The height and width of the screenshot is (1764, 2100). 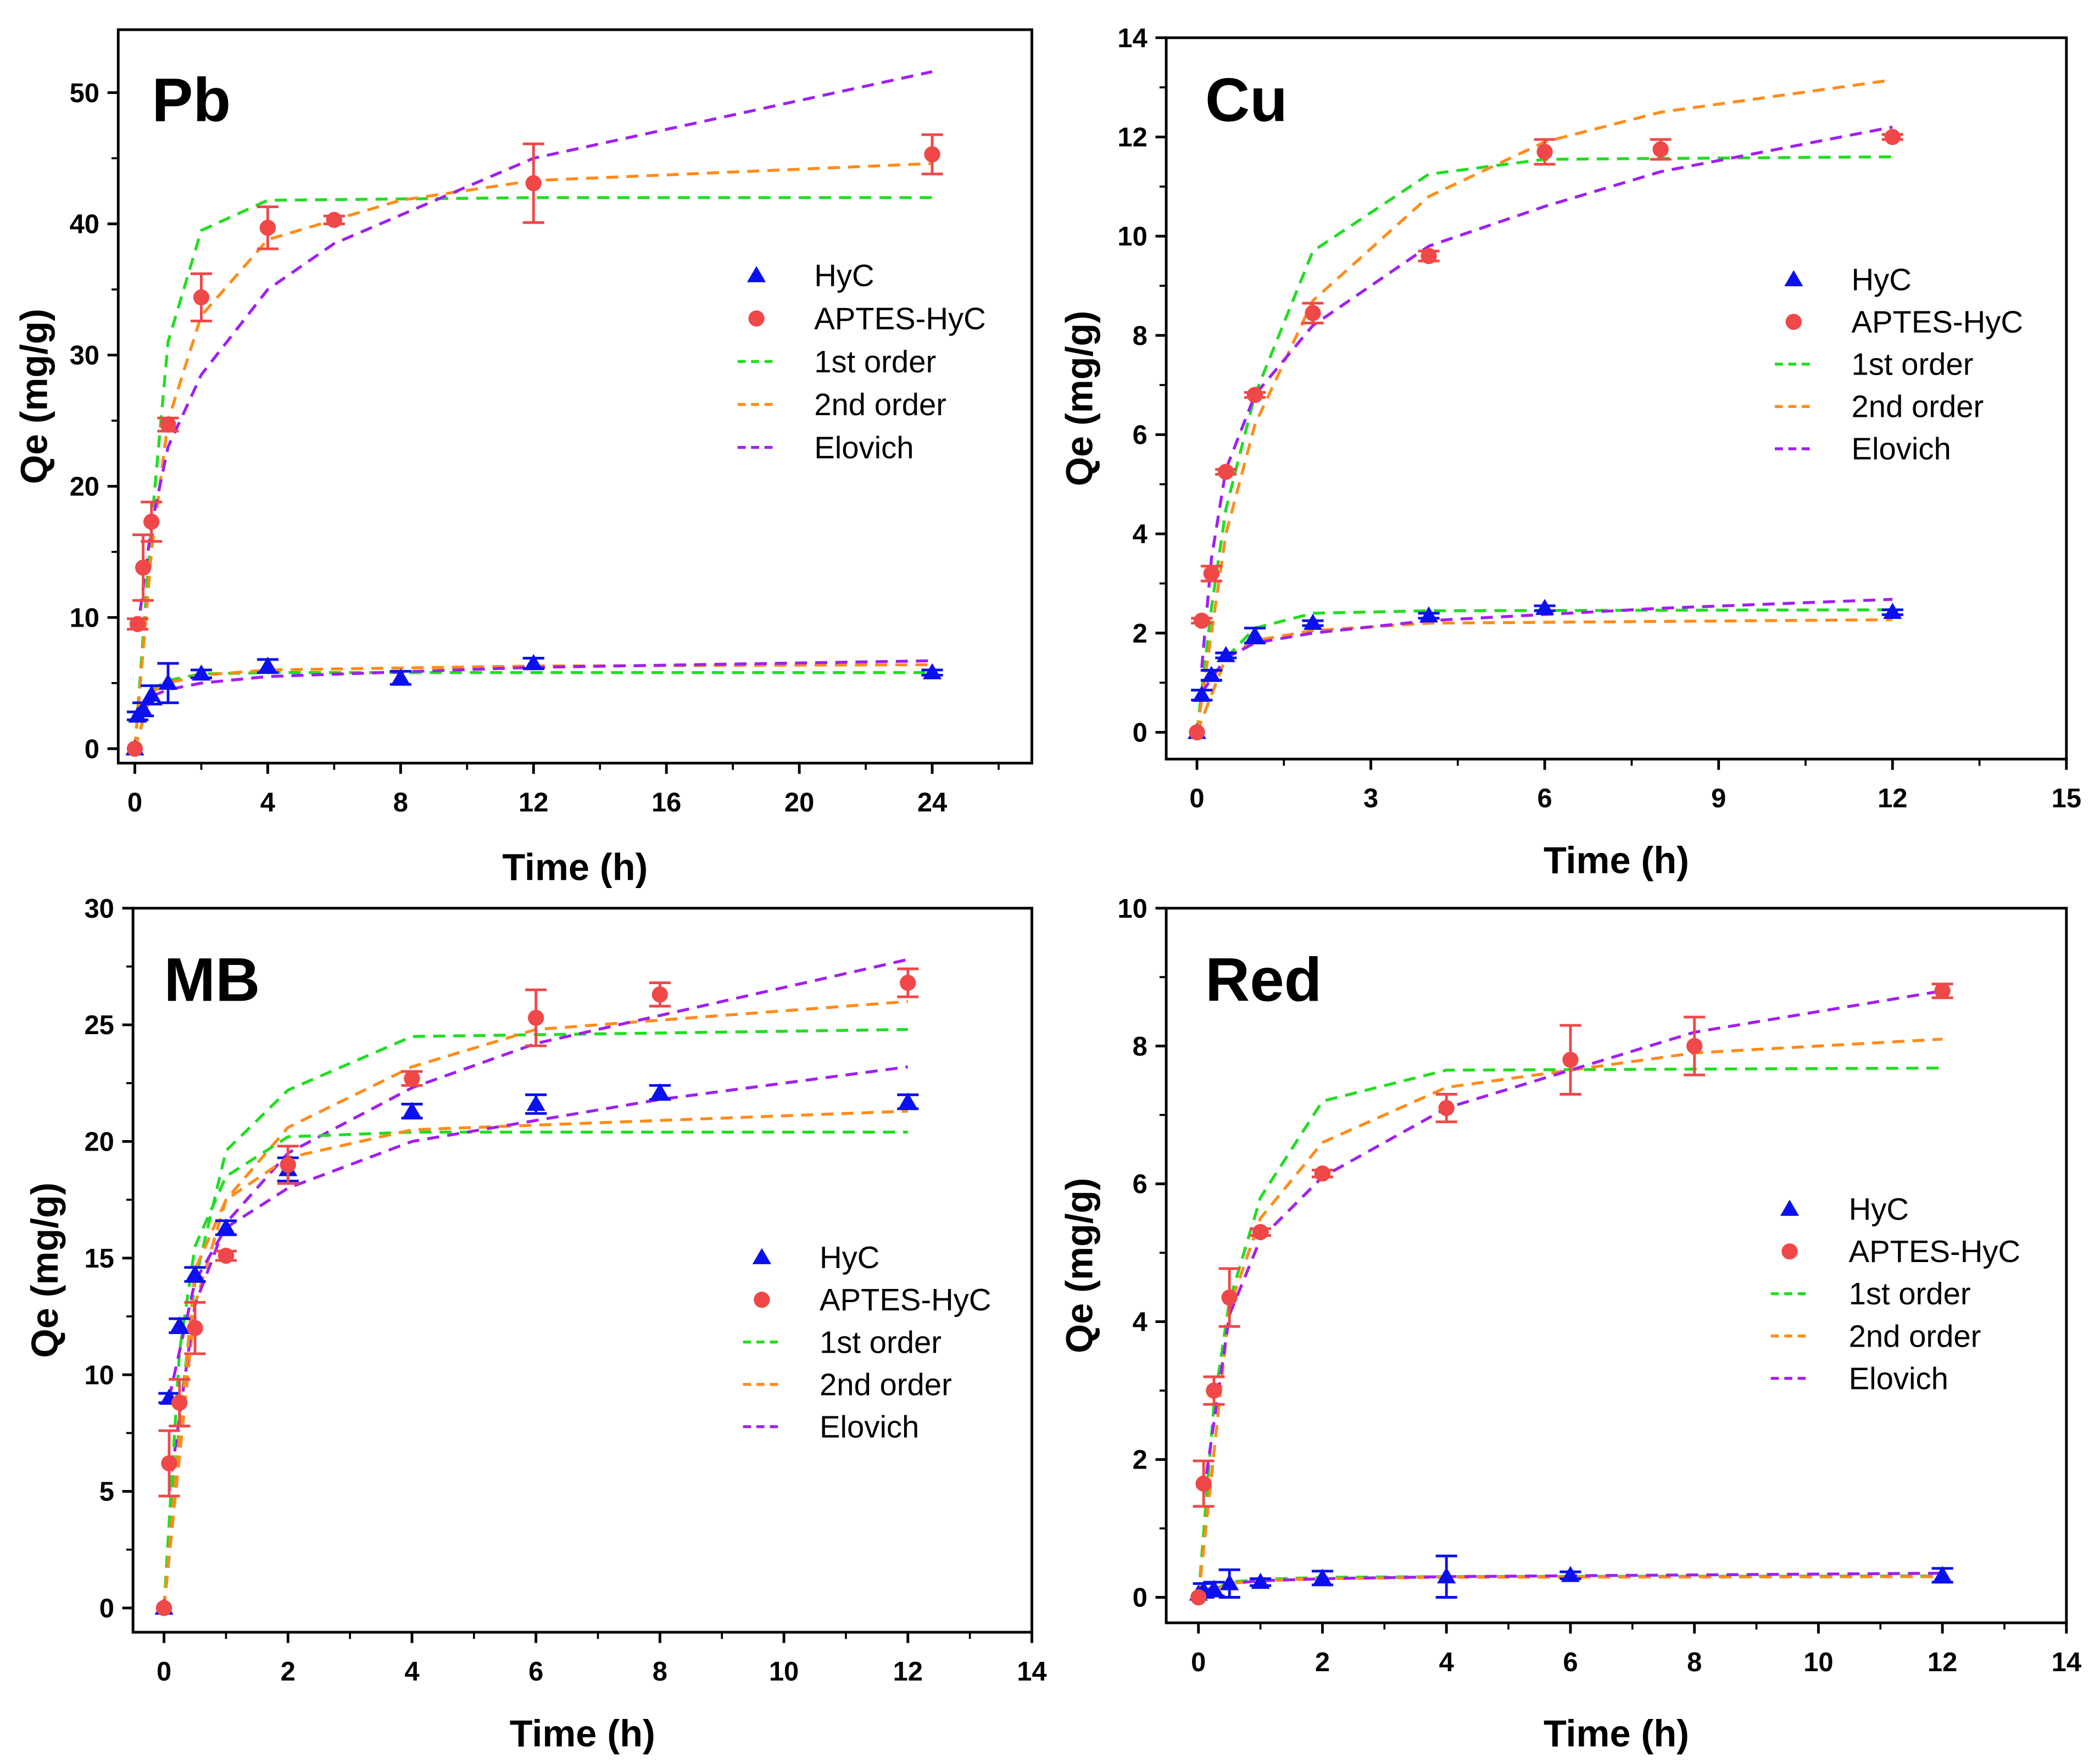 What do you see at coordinates (1719, 798) in the screenshot?
I see `x-tick-label: 9` at bounding box center [1719, 798].